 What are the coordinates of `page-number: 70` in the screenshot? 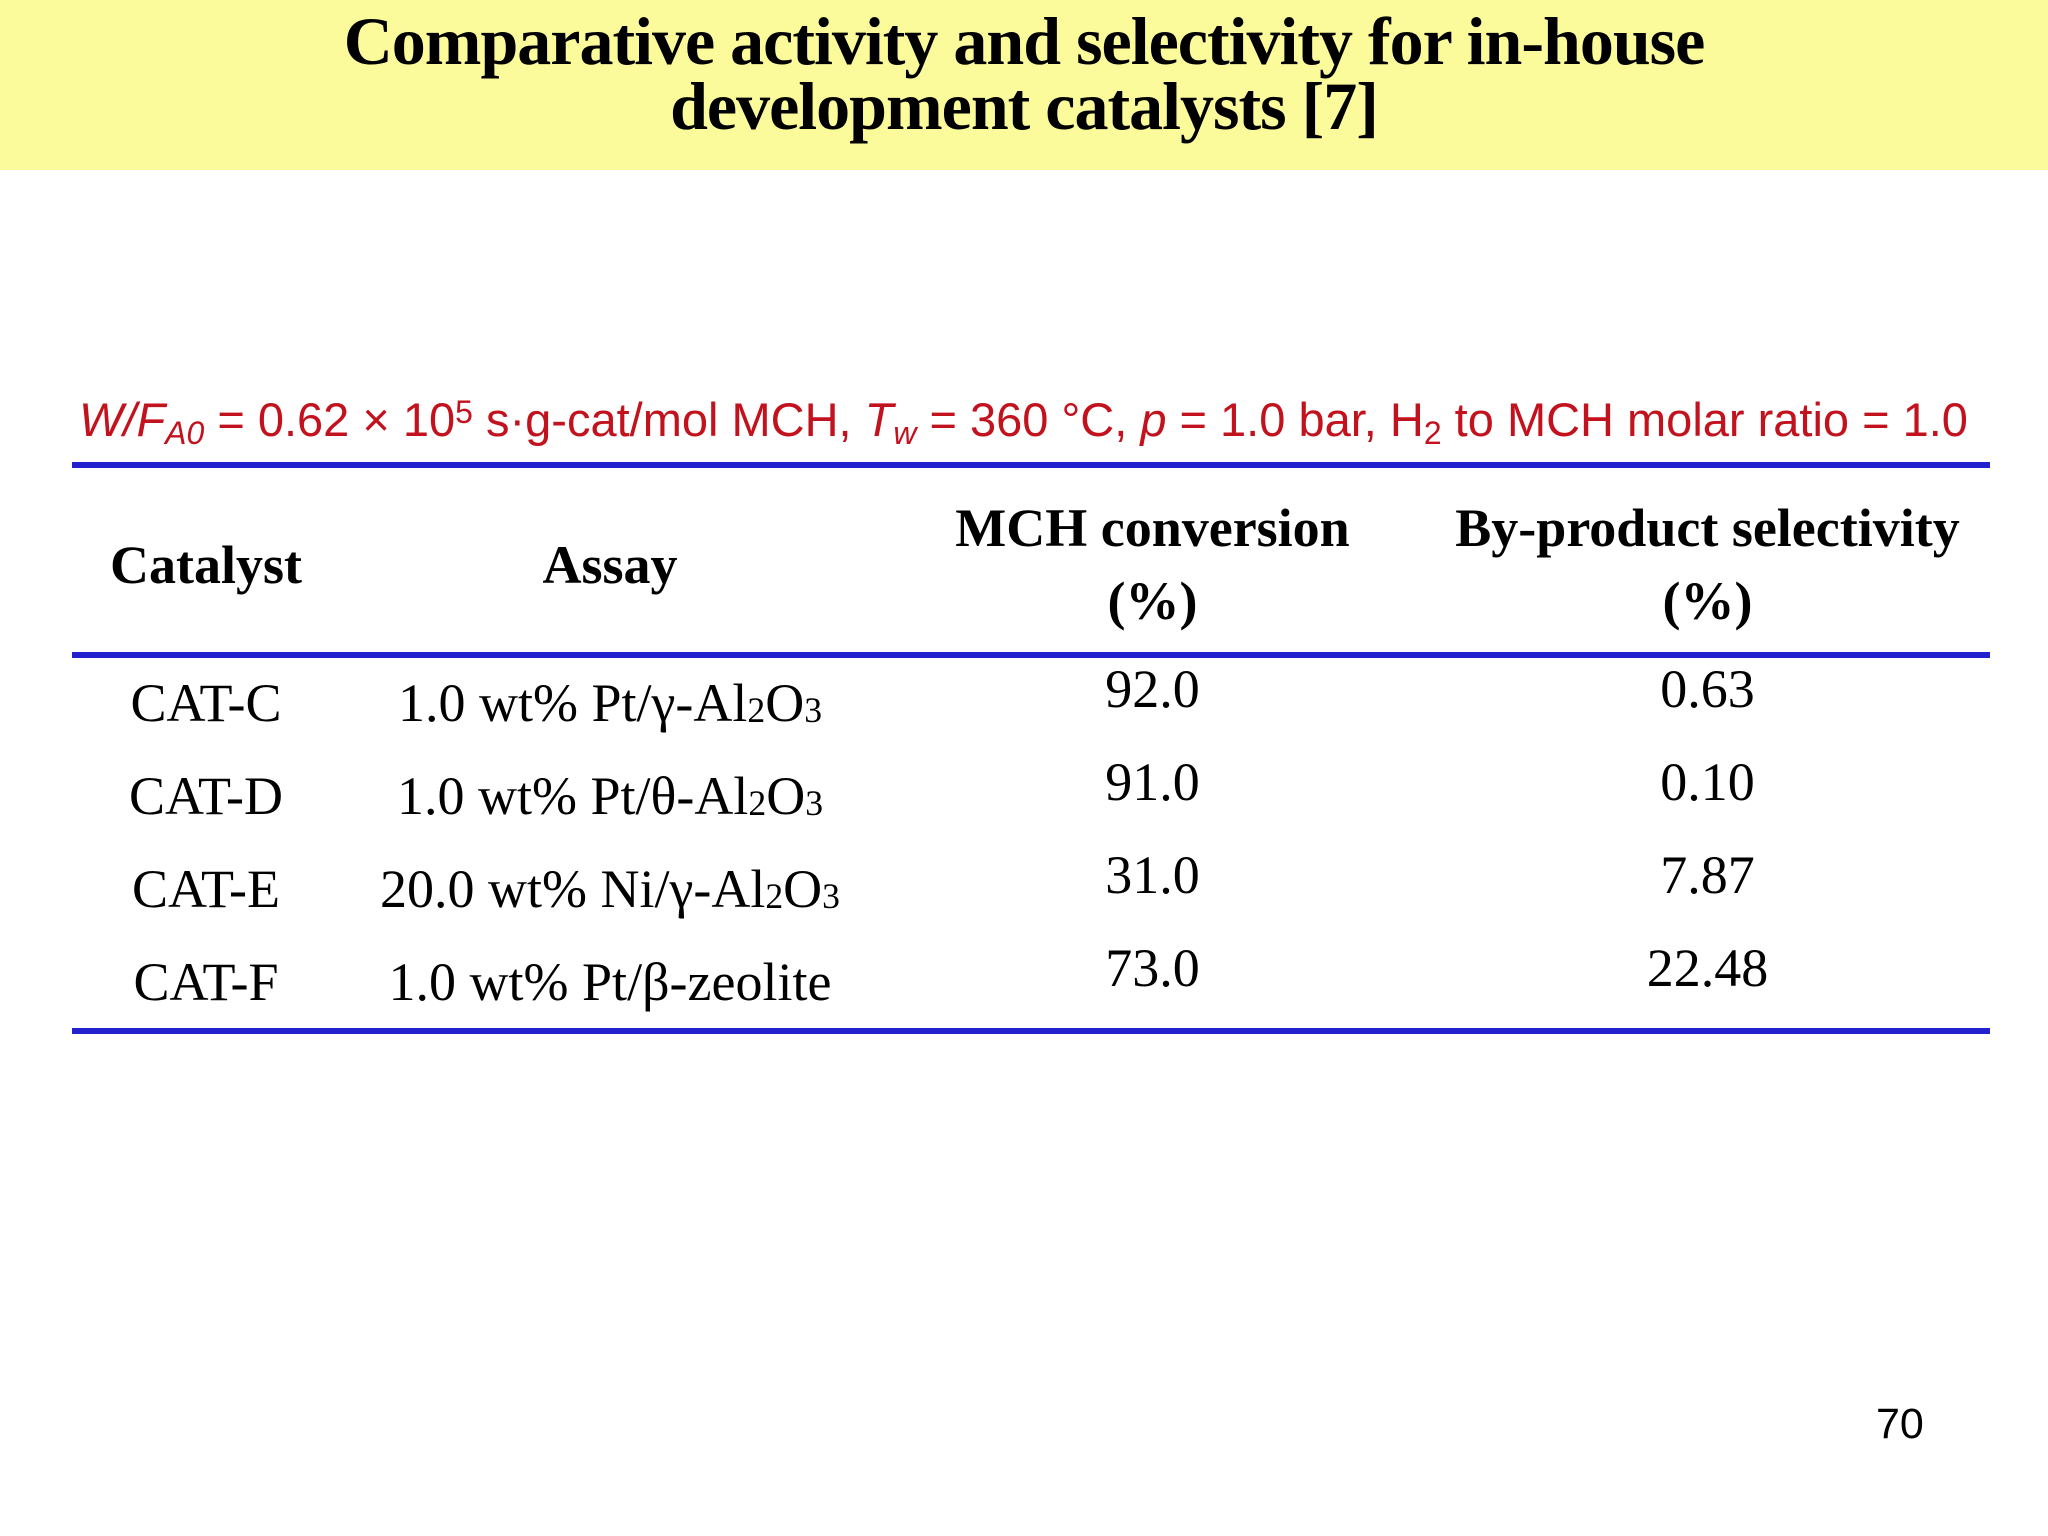 It's located at (1900, 1424).